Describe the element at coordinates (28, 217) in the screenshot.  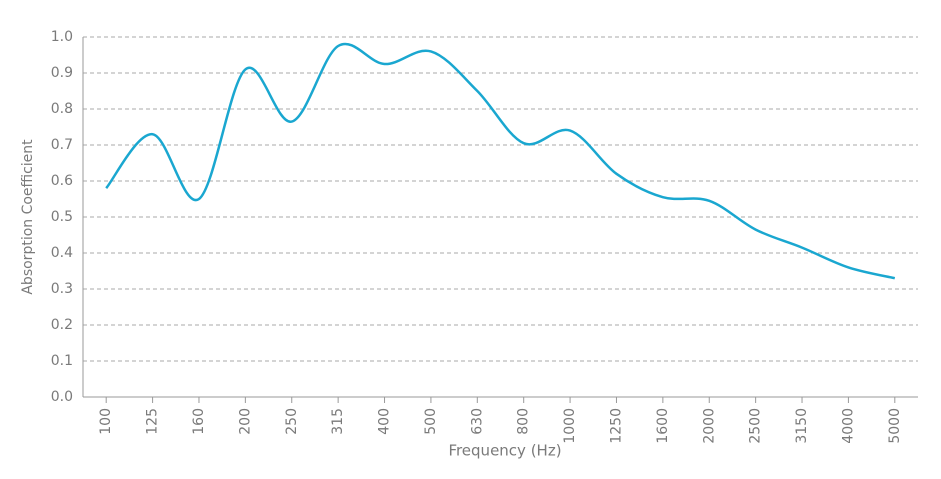
I see `y-axis-title: Absorption Coefficient` at that location.